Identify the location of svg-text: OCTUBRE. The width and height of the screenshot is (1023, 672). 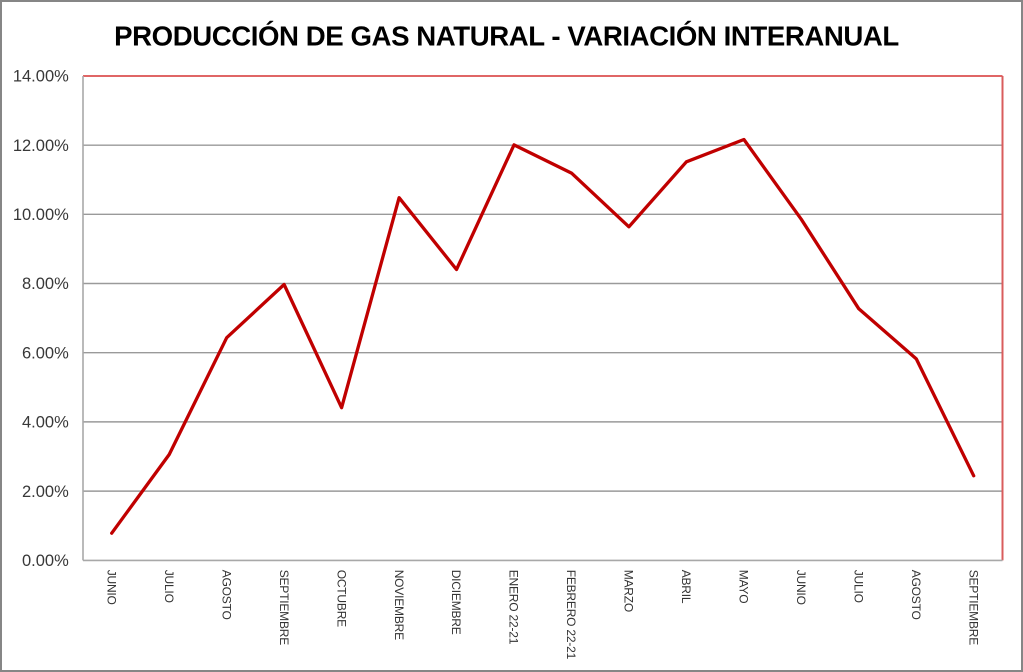
(341, 598).